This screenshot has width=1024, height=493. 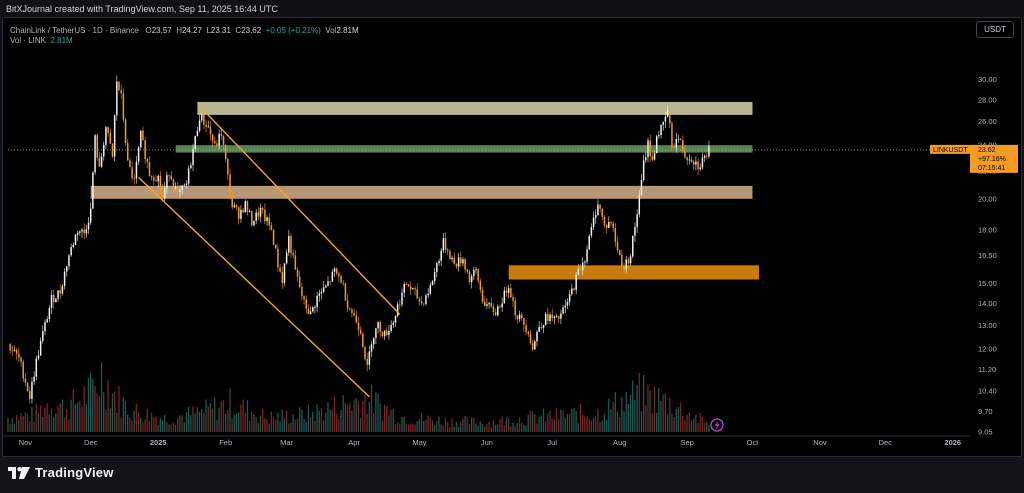 I want to click on x-tick-4: Mar, so click(x=286, y=442).